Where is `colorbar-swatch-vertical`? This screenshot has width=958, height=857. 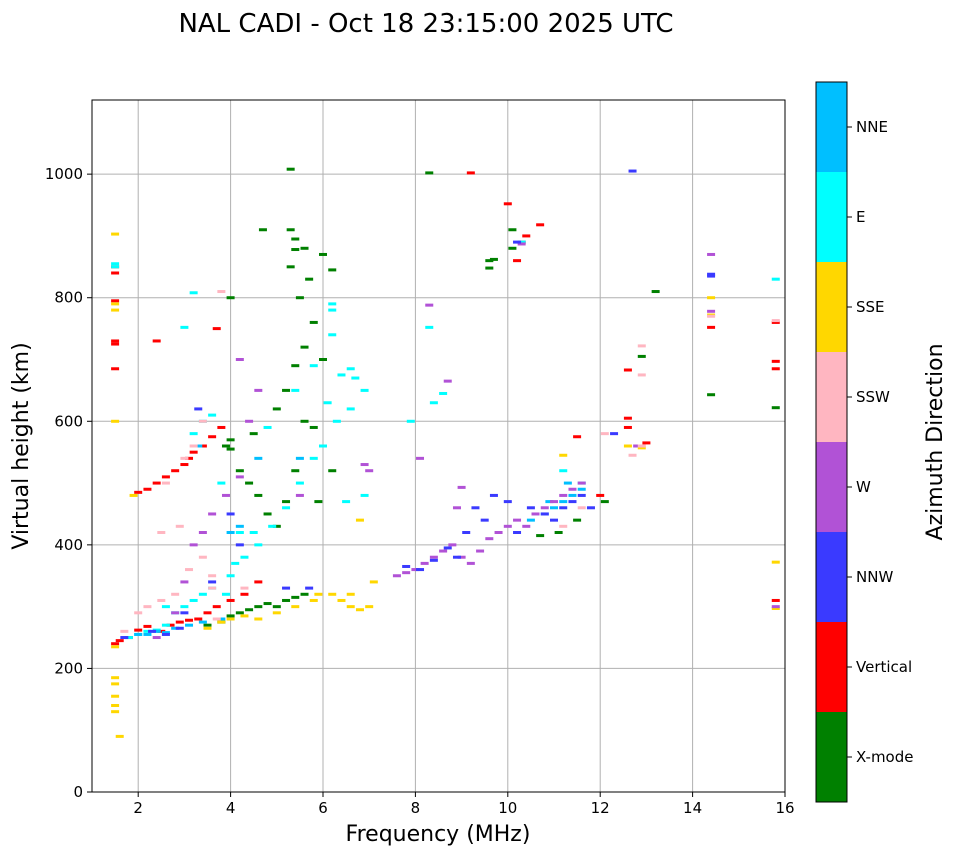 colorbar-swatch-vertical is located at coordinates (831, 667).